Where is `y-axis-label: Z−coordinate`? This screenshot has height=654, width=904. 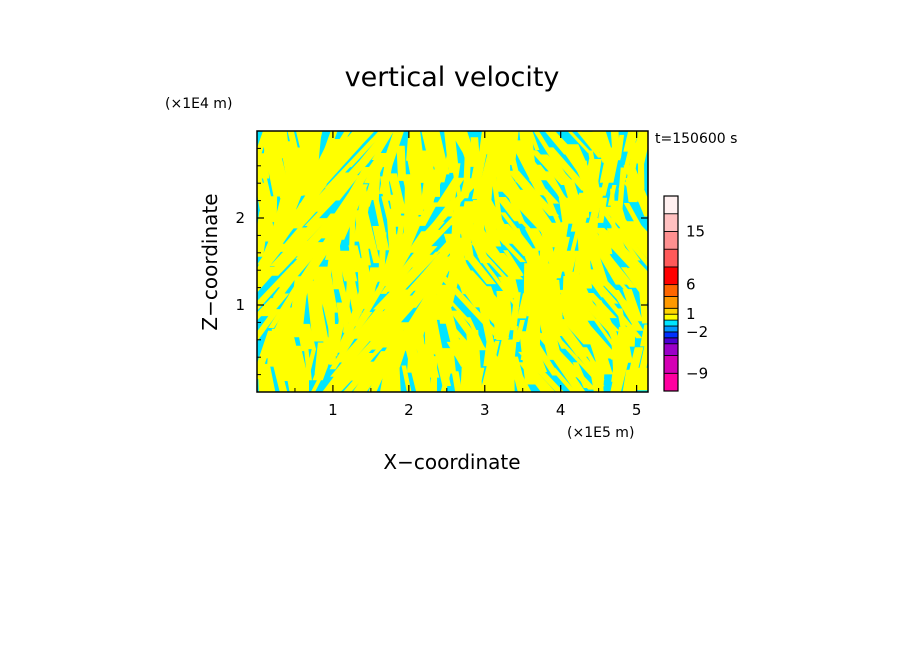 y-axis-label: Z−coordinate is located at coordinates (210, 261).